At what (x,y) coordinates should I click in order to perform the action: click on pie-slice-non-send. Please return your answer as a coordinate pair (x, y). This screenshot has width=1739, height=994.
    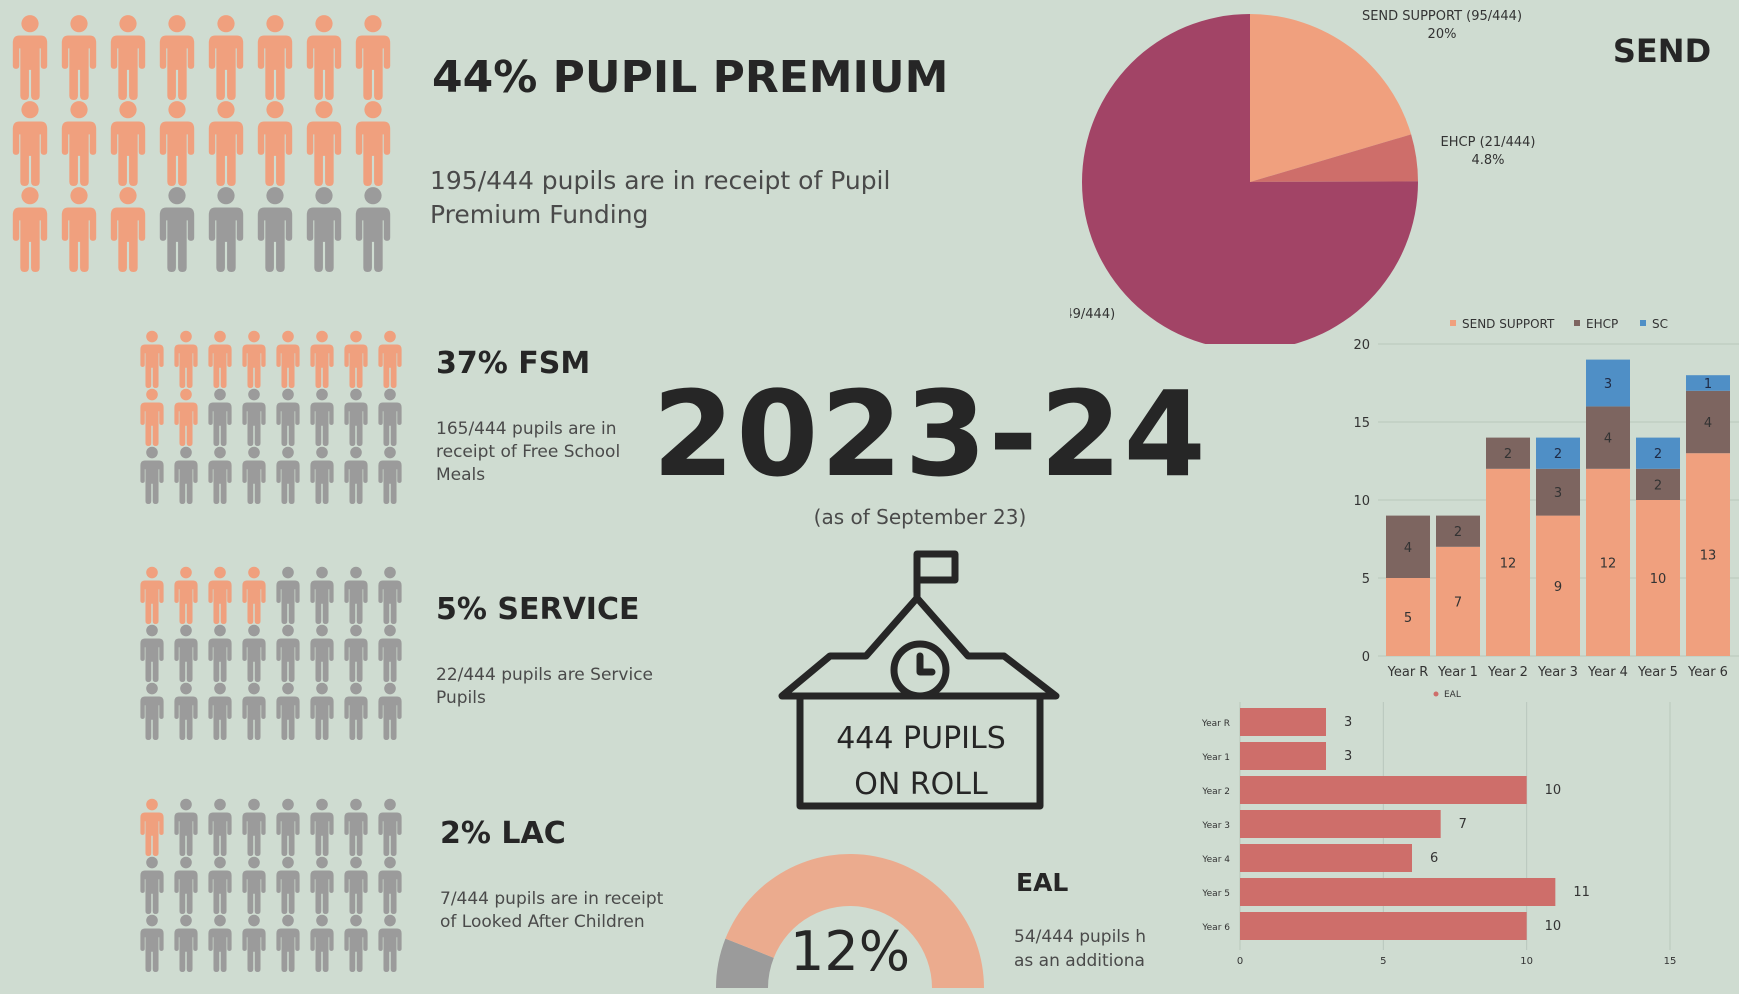
    Looking at the image, I should click on (1250, 179).